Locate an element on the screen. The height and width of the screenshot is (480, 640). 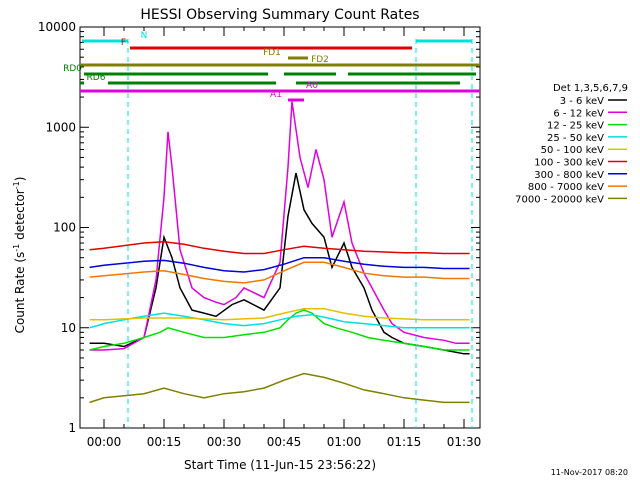
flag-label-a1: A1 is located at coordinates (276, 95).